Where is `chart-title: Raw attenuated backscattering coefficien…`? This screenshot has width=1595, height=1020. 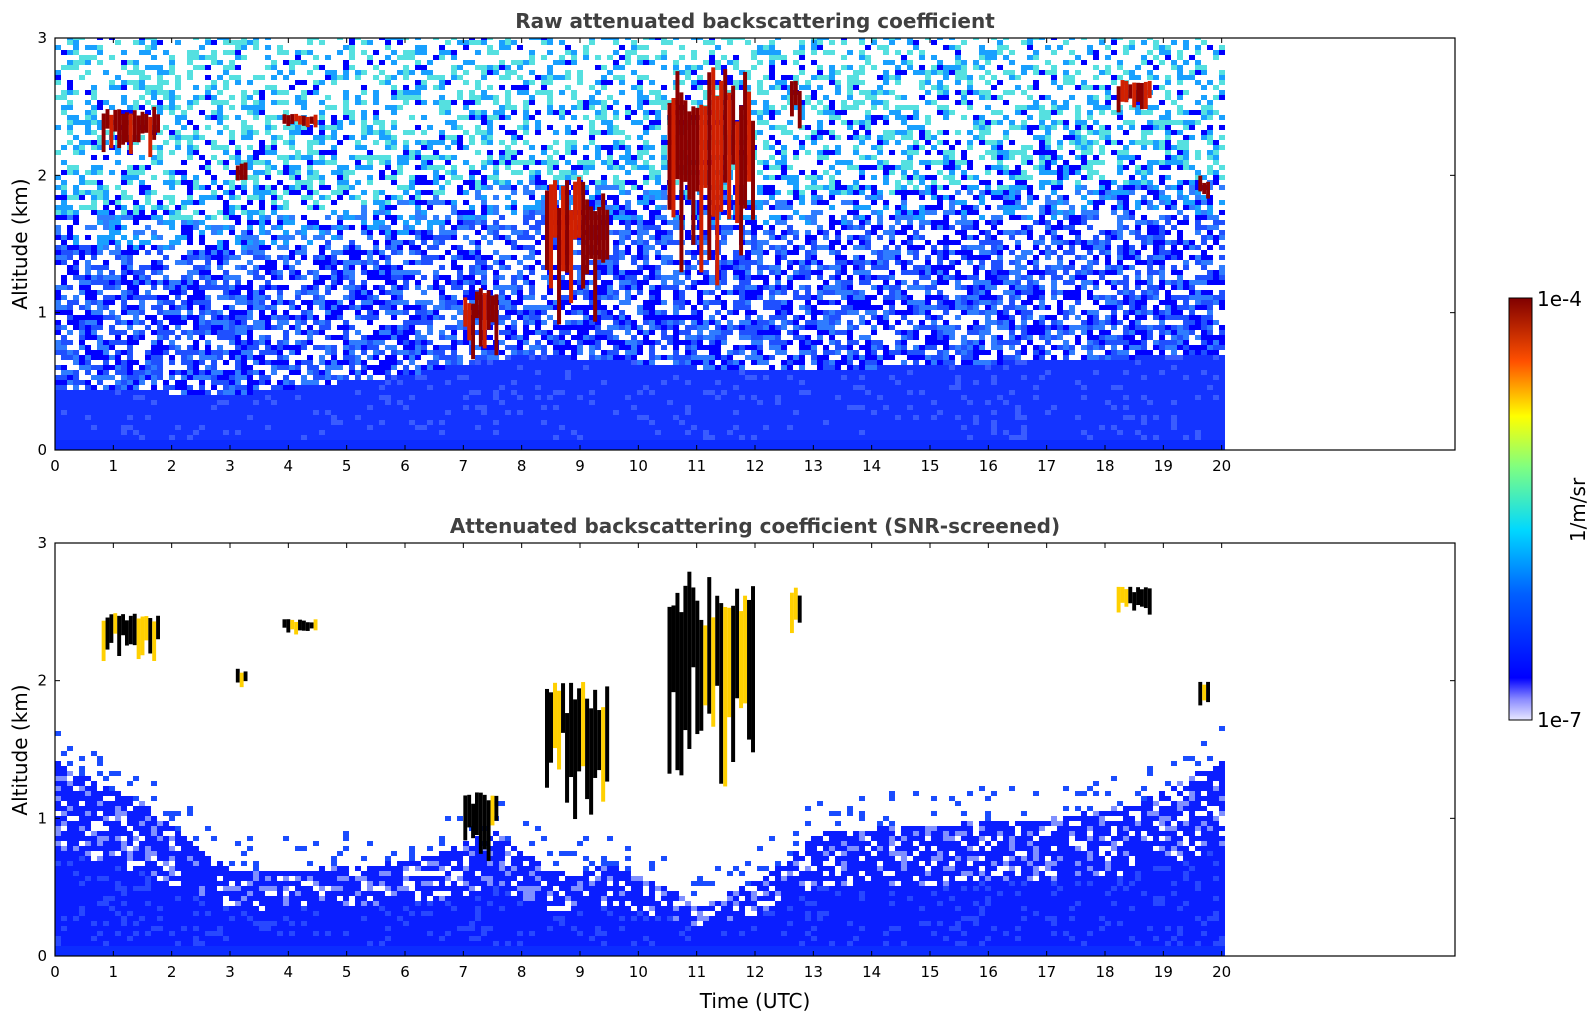
chart-title: Raw attenuated backscattering coefficien… is located at coordinates (755, 21).